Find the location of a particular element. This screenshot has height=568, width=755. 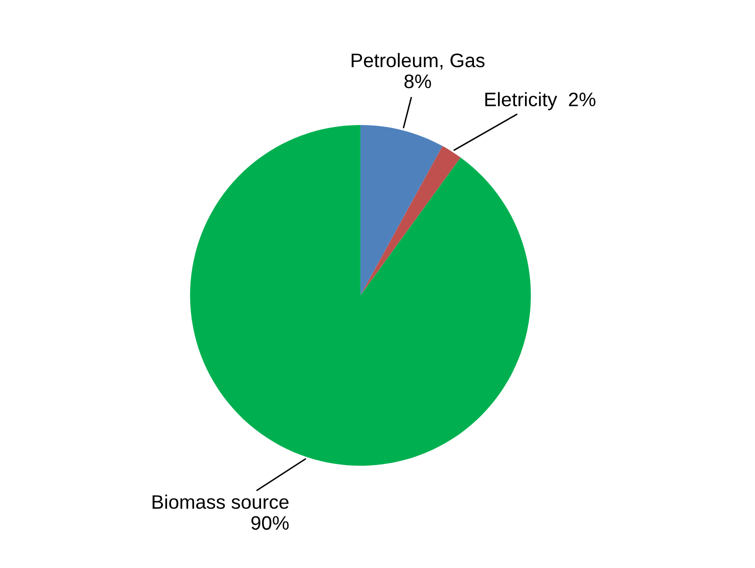

data-label: 8% is located at coordinates (418, 81).